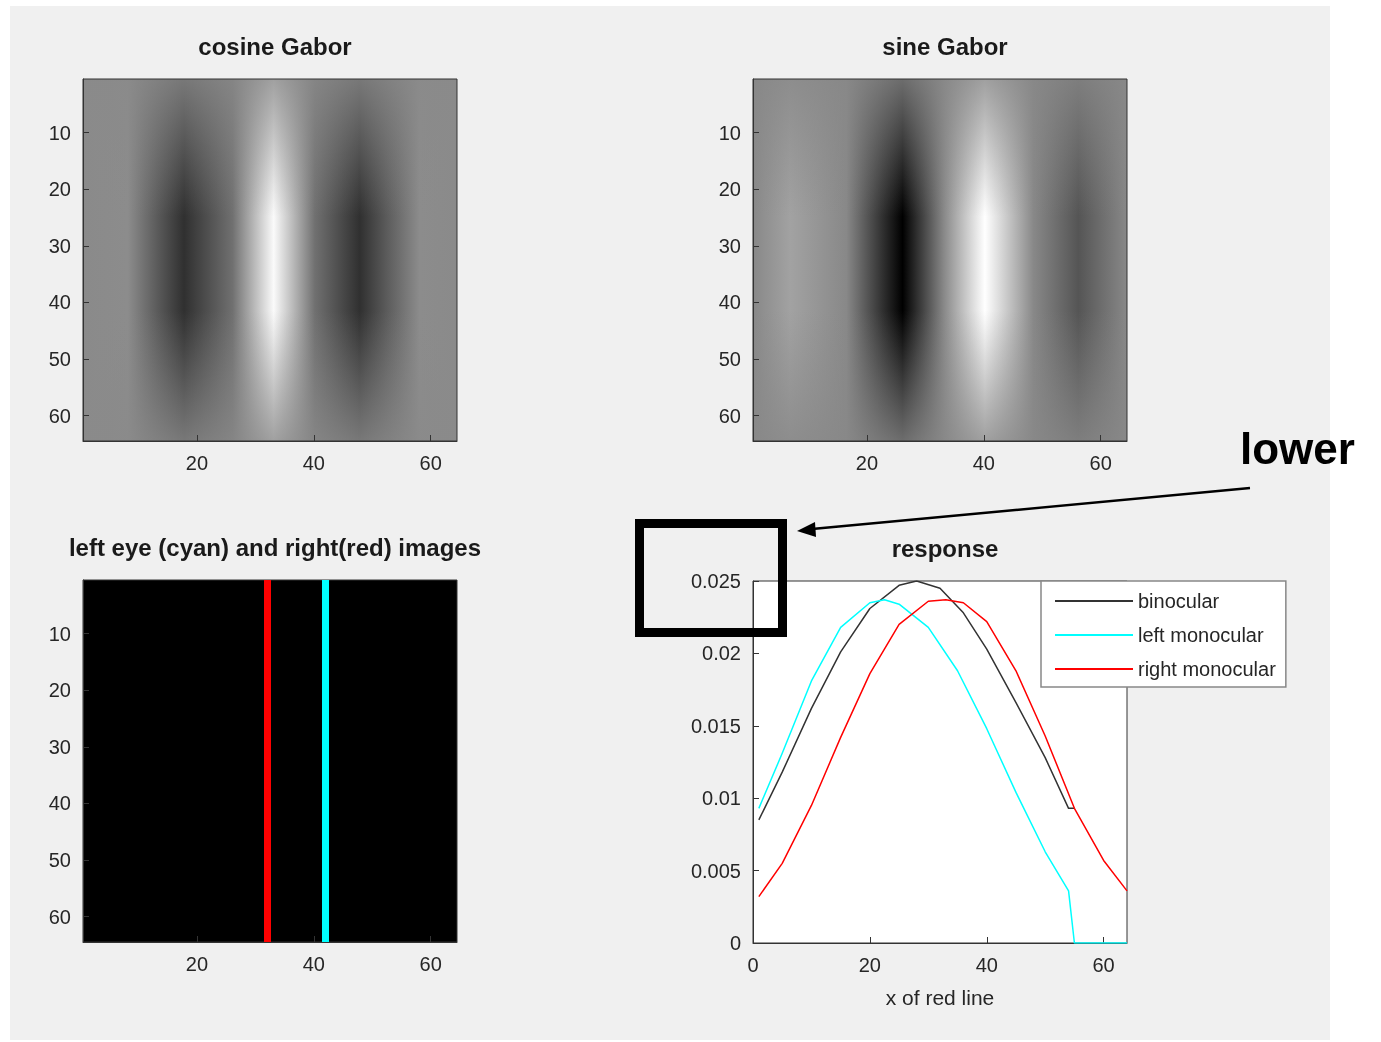 Image resolution: width=1381 pixels, height=1042 pixels. Describe the element at coordinates (715, 581) in the screenshot. I see `y-tick-label: 0.025` at that location.